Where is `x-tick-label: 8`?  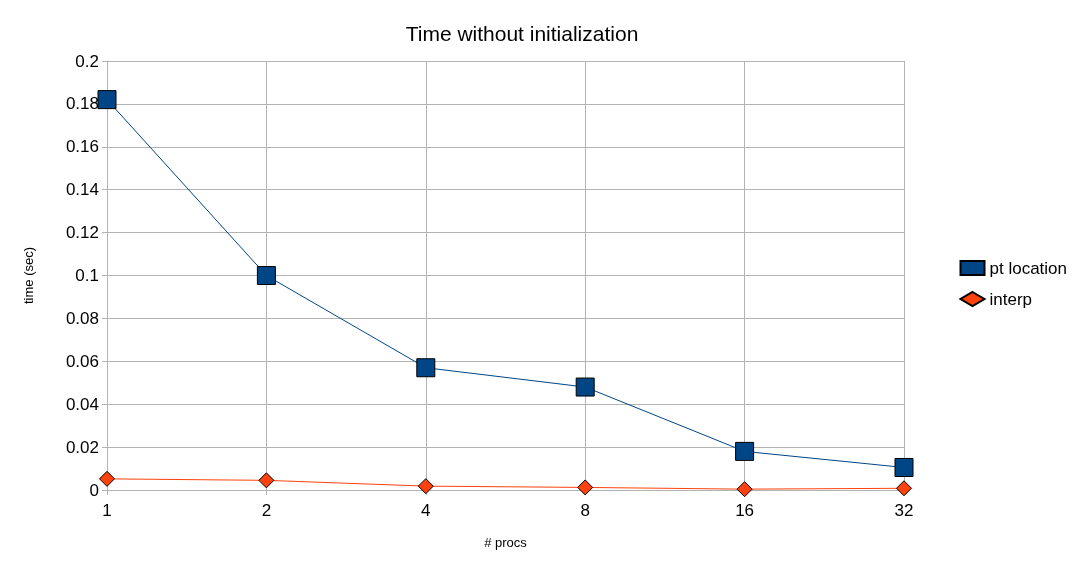
x-tick-label: 8 is located at coordinates (585, 510).